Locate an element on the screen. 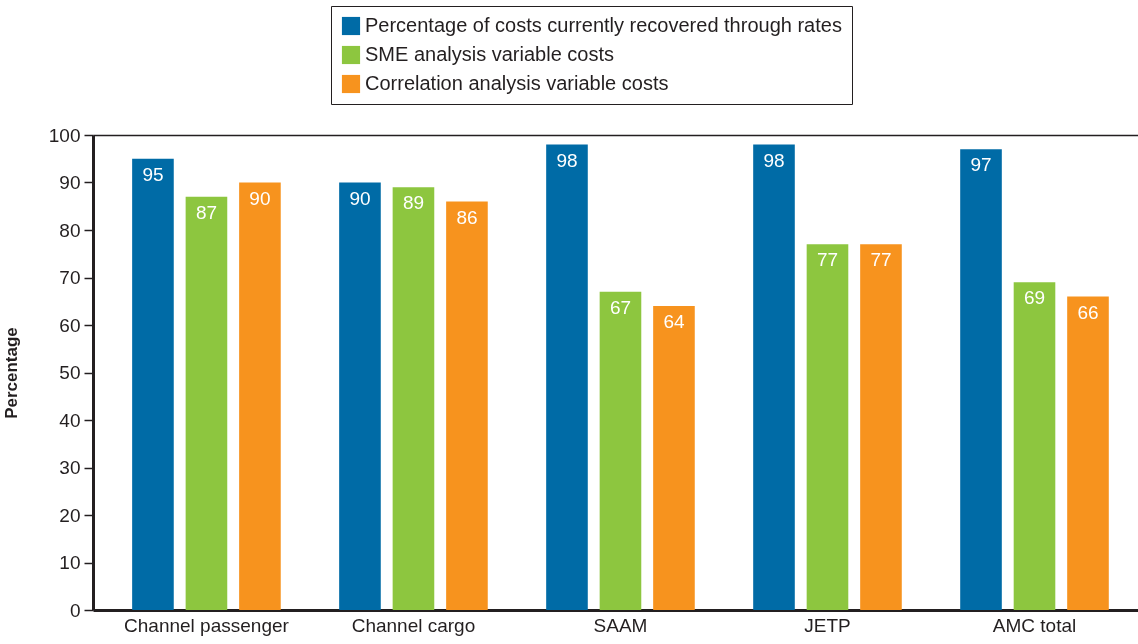  data-label: 97 is located at coordinates (981, 165).